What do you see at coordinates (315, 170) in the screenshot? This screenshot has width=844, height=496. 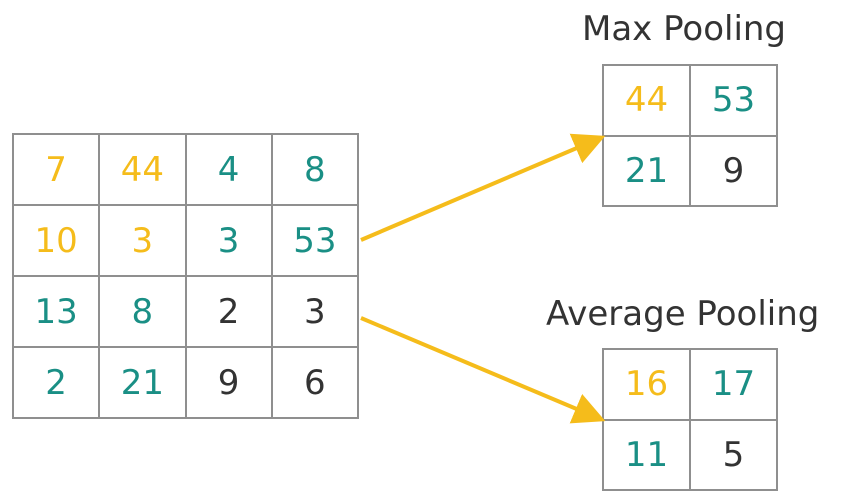 I see `input-cell-0-3: 8` at bounding box center [315, 170].